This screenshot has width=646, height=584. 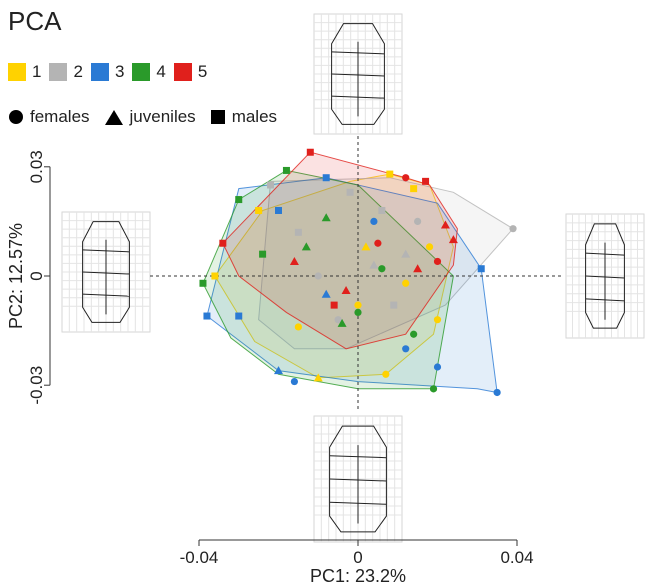 What do you see at coordinates (202, 71) in the screenshot?
I see `legend-label-5: 5` at bounding box center [202, 71].